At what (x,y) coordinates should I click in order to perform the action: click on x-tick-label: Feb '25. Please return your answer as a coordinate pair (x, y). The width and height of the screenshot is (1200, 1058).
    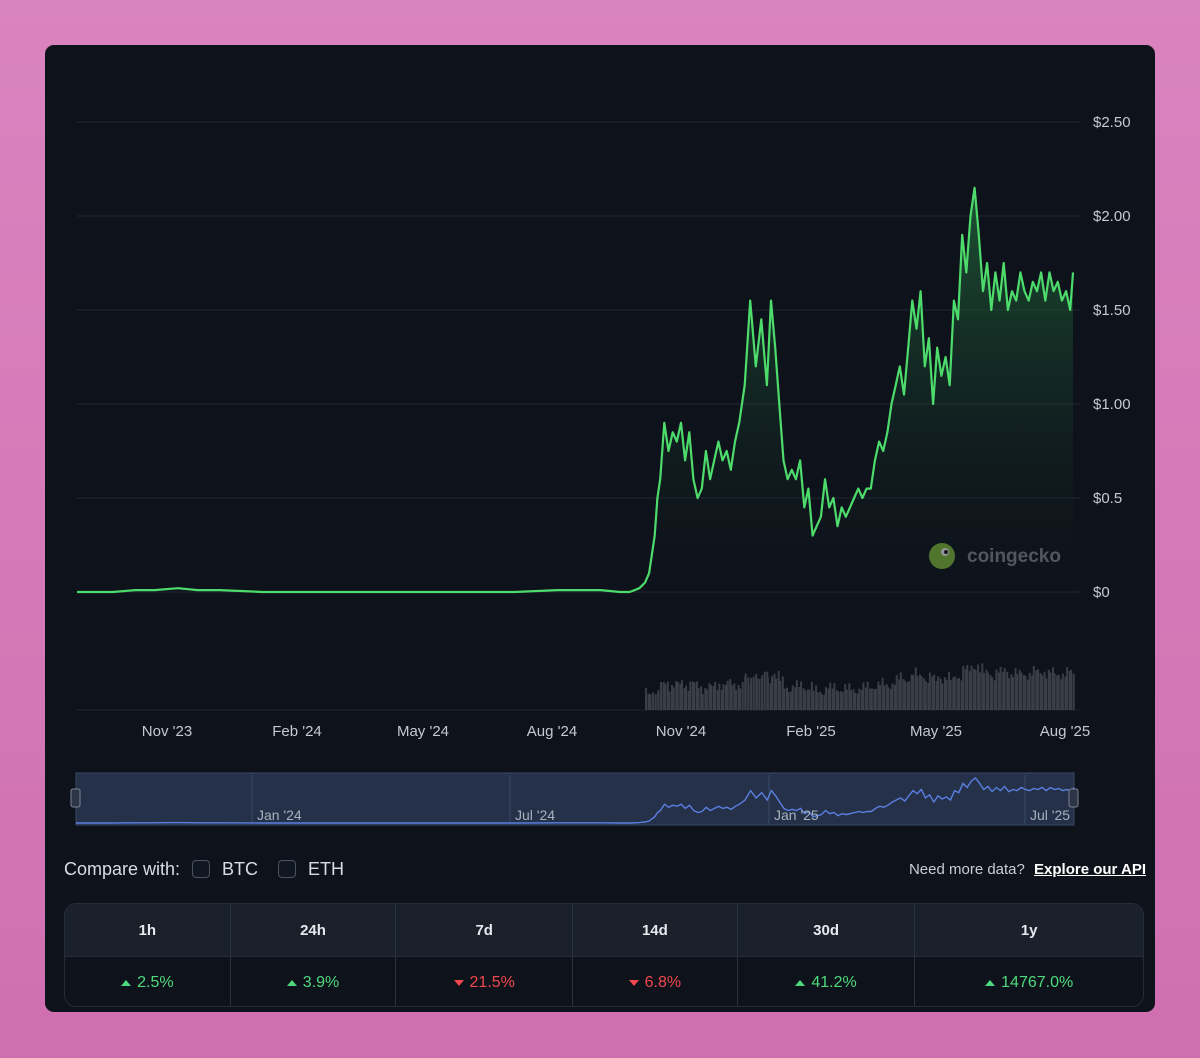
    Looking at the image, I should click on (811, 731).